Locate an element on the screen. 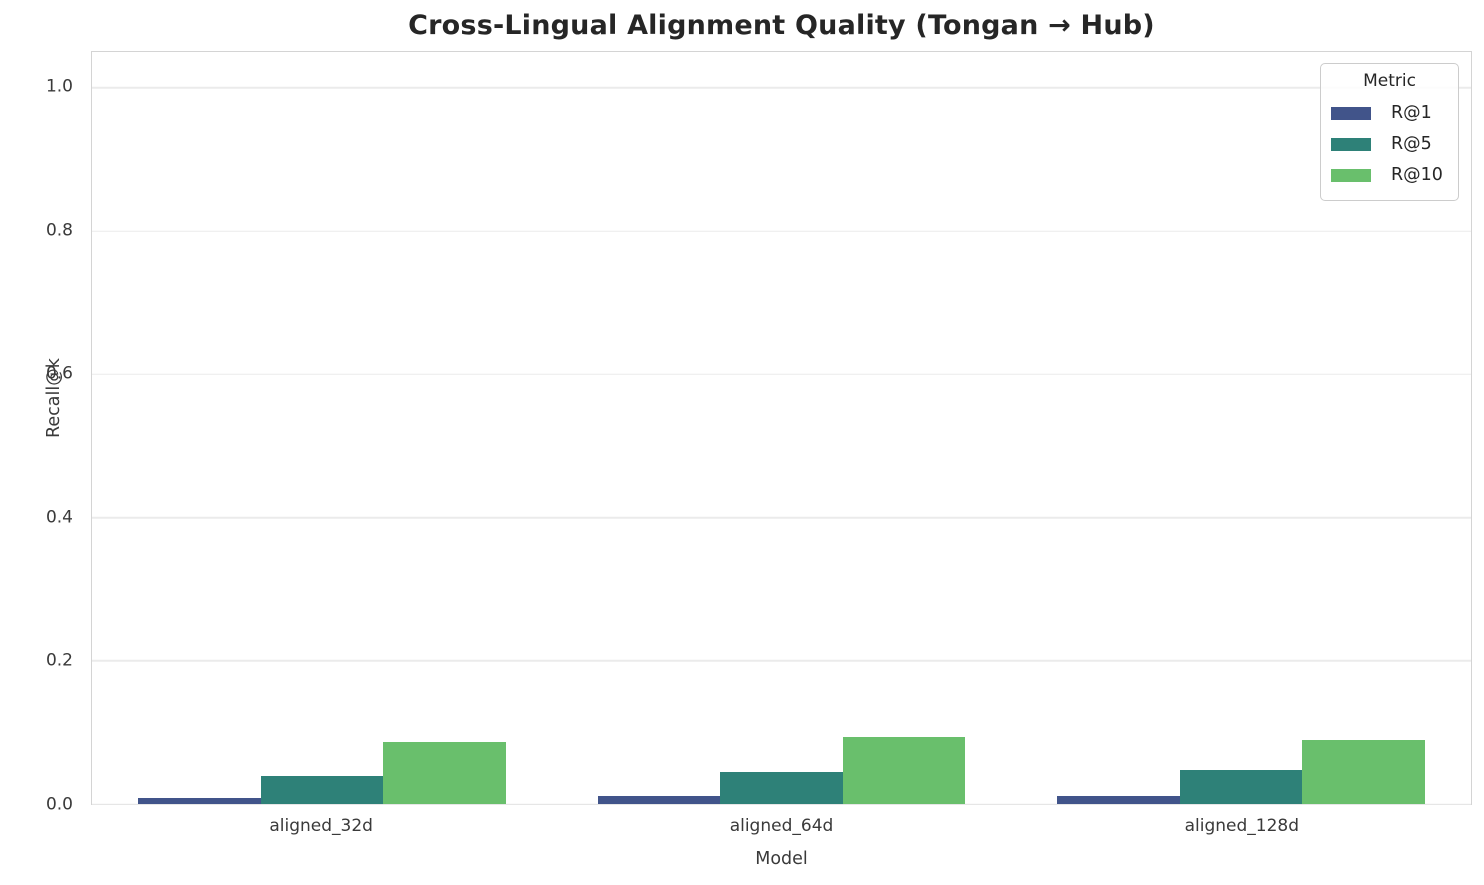 This screenshot has height=885, width=1484. bar-aligned_128d-R@5 is located at coordinates (1241, 787).